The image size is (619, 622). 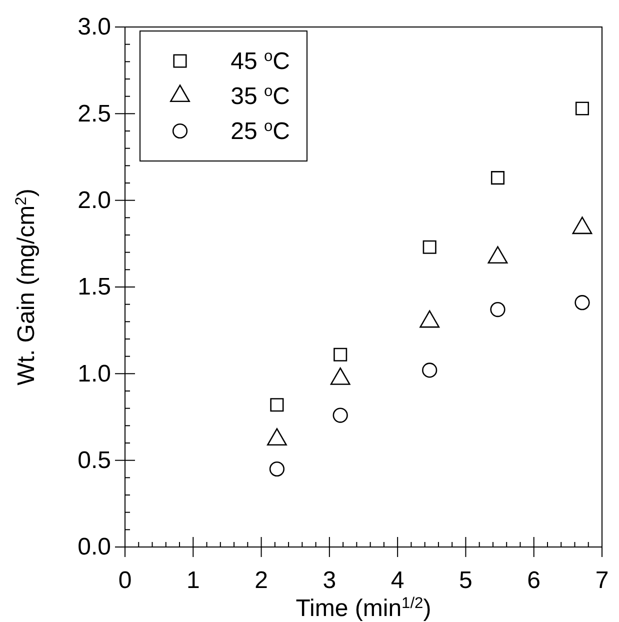 What do you see at coordinates (94, 27) in the screenshot?
I see `y-tick-label: 3.0` at bounding box center [94, 27].